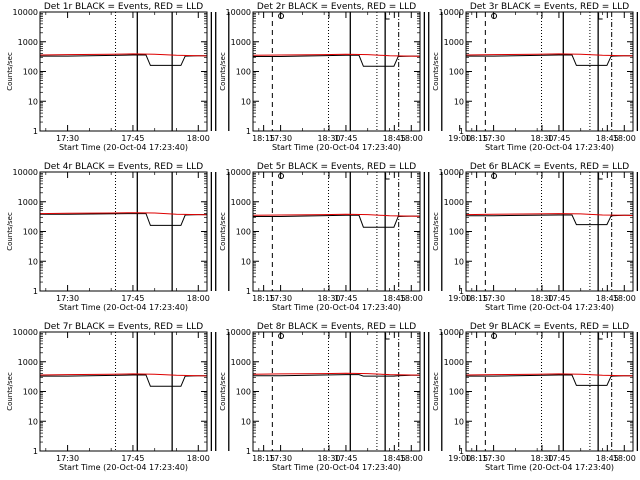  Describe the element at coordinates (336, 327) in the screenshot. I see `chart-title: Det 8r BLACK = Events, RED = LLD` at that location.